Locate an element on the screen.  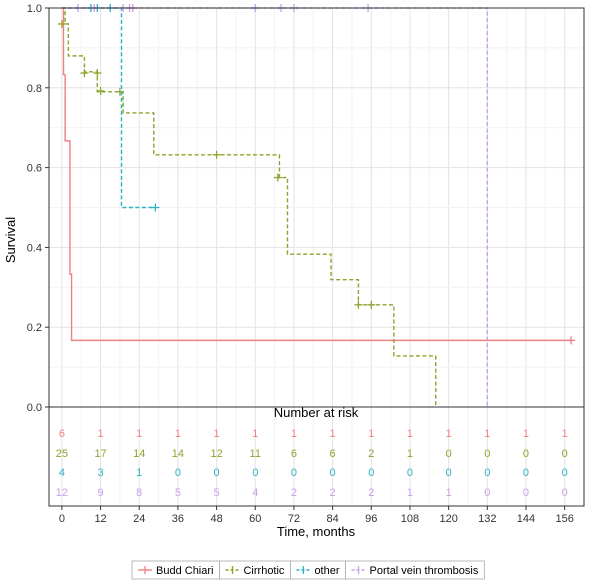
legend-box is located at coordinates (415, 570).